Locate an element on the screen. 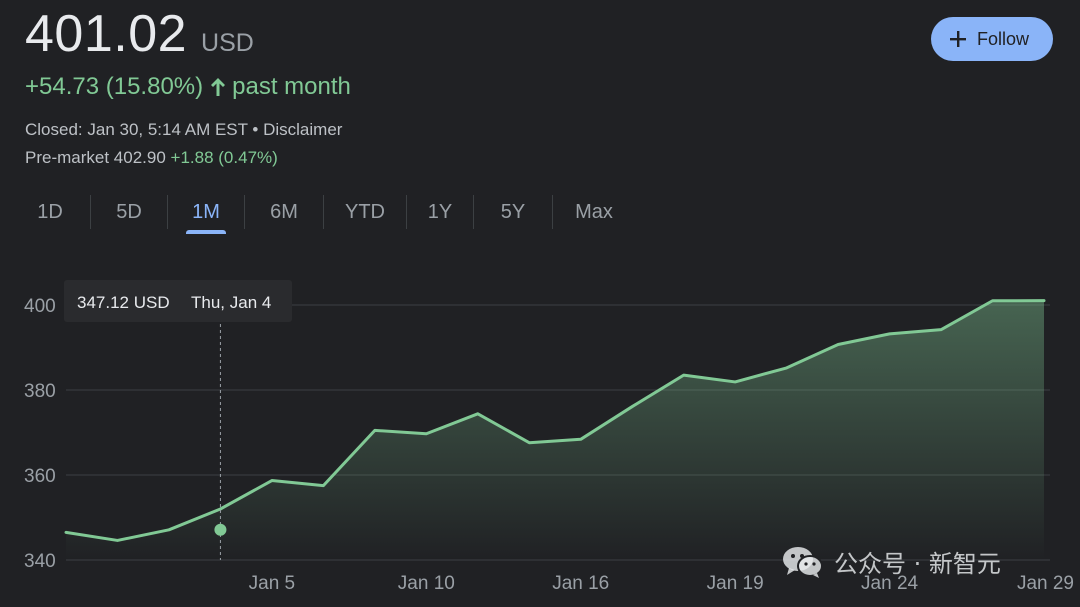 The width and height of the screenshot is (1080, 607). price-change: +54.73 (15.80%) is located at coordinates (114, 86).